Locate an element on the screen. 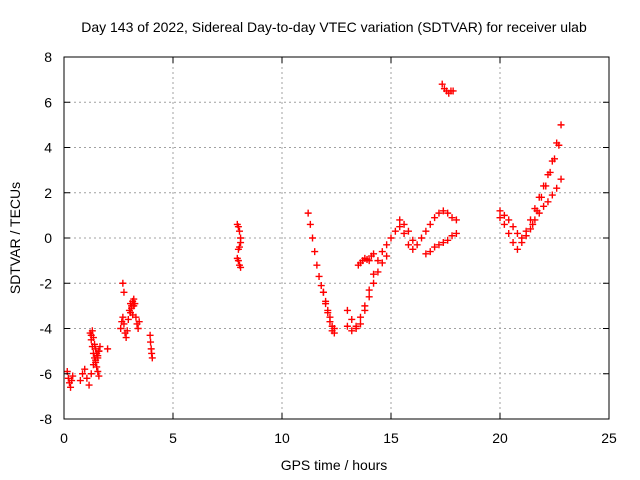 The image size is (640, 480). series-seg-21.5 is located at coordinates (546, 184).